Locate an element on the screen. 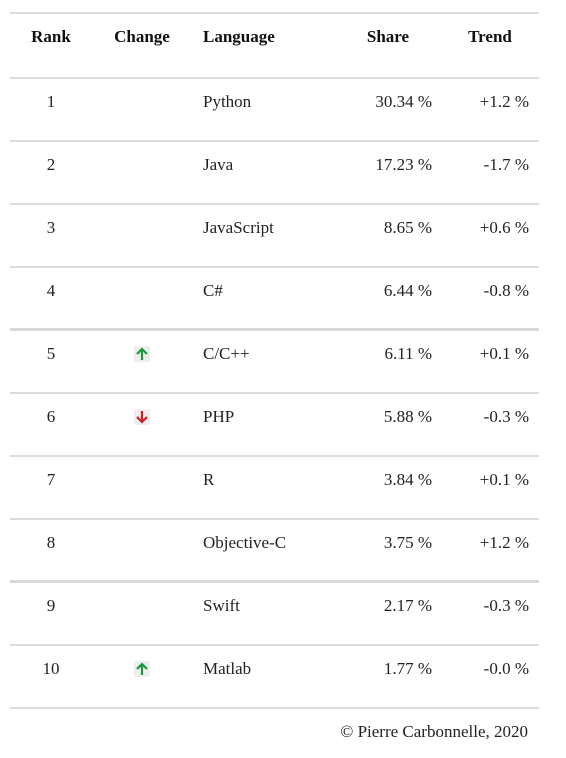  table-header-row: Rank Change Language Share Trend is located at coordinates (274, 46).